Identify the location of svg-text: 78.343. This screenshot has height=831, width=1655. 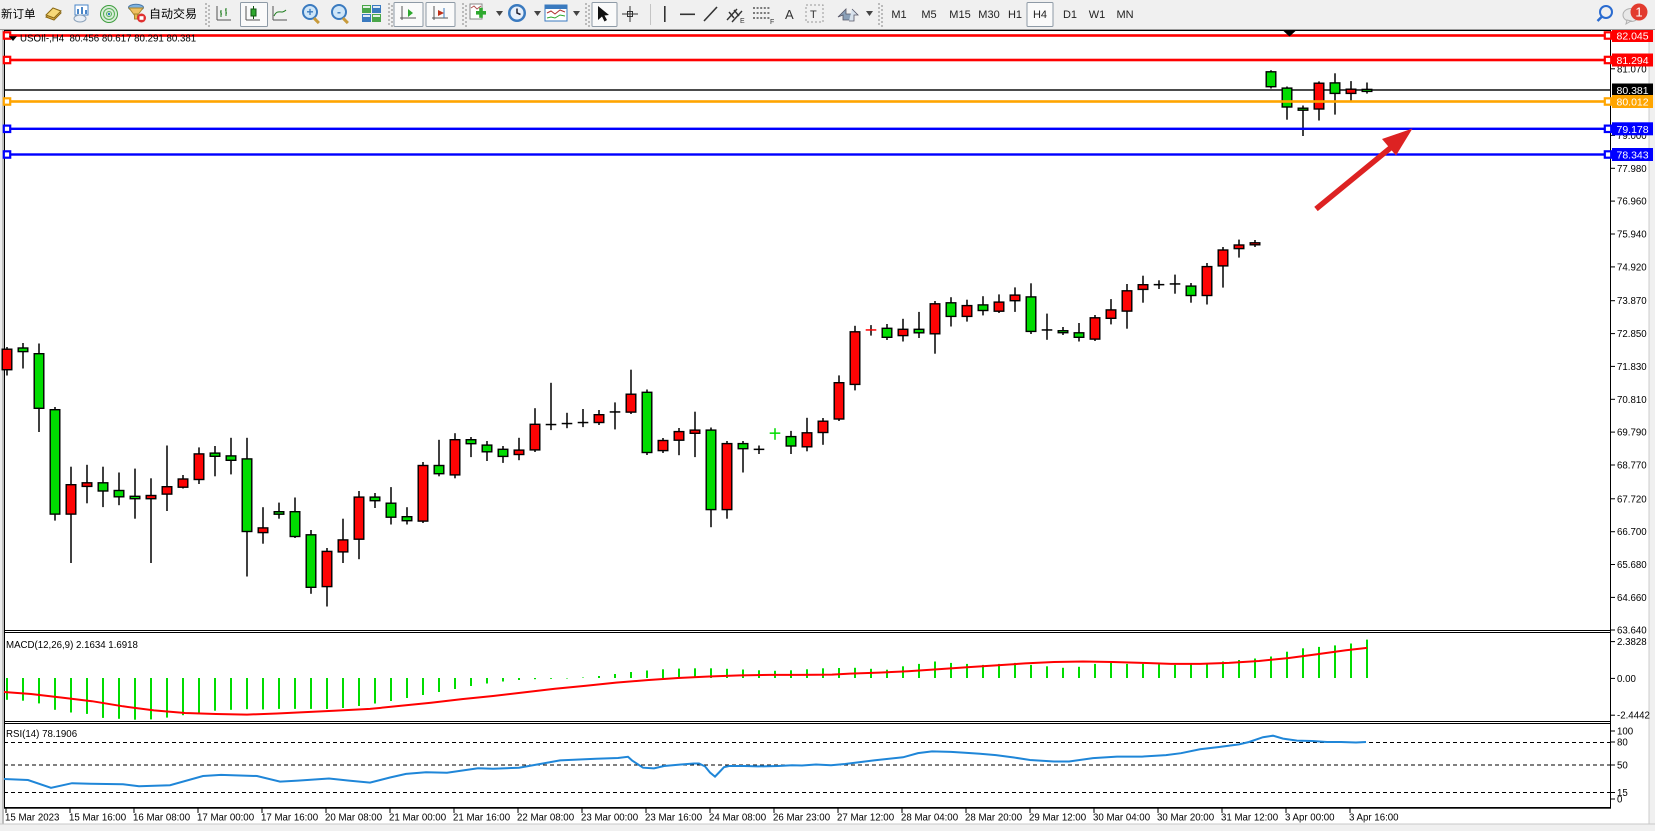
(1633, 156).